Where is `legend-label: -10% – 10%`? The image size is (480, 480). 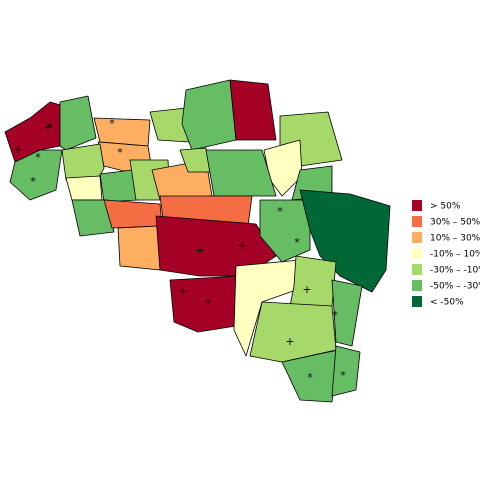 legend-label: -10% – 10% is located at coordinates (455, 255).